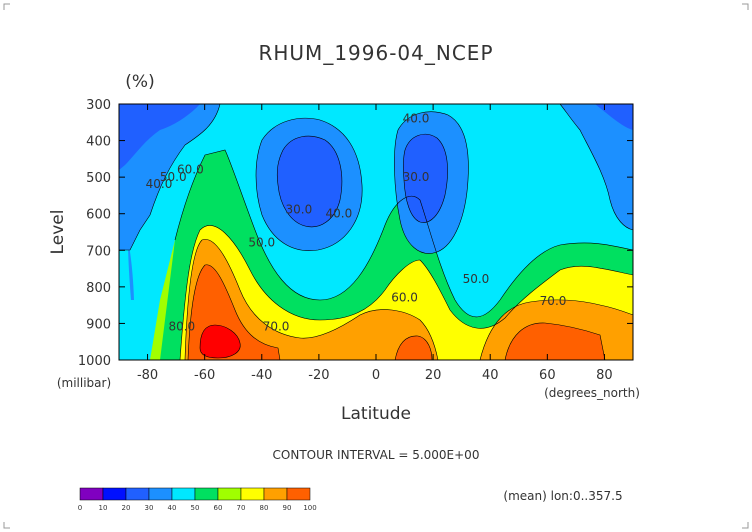 The height and width of the screenshot is (532, 752). Describe the element at coordinates (98, 288) in the screenshot. I see `y-tick-label: 800` at that location.